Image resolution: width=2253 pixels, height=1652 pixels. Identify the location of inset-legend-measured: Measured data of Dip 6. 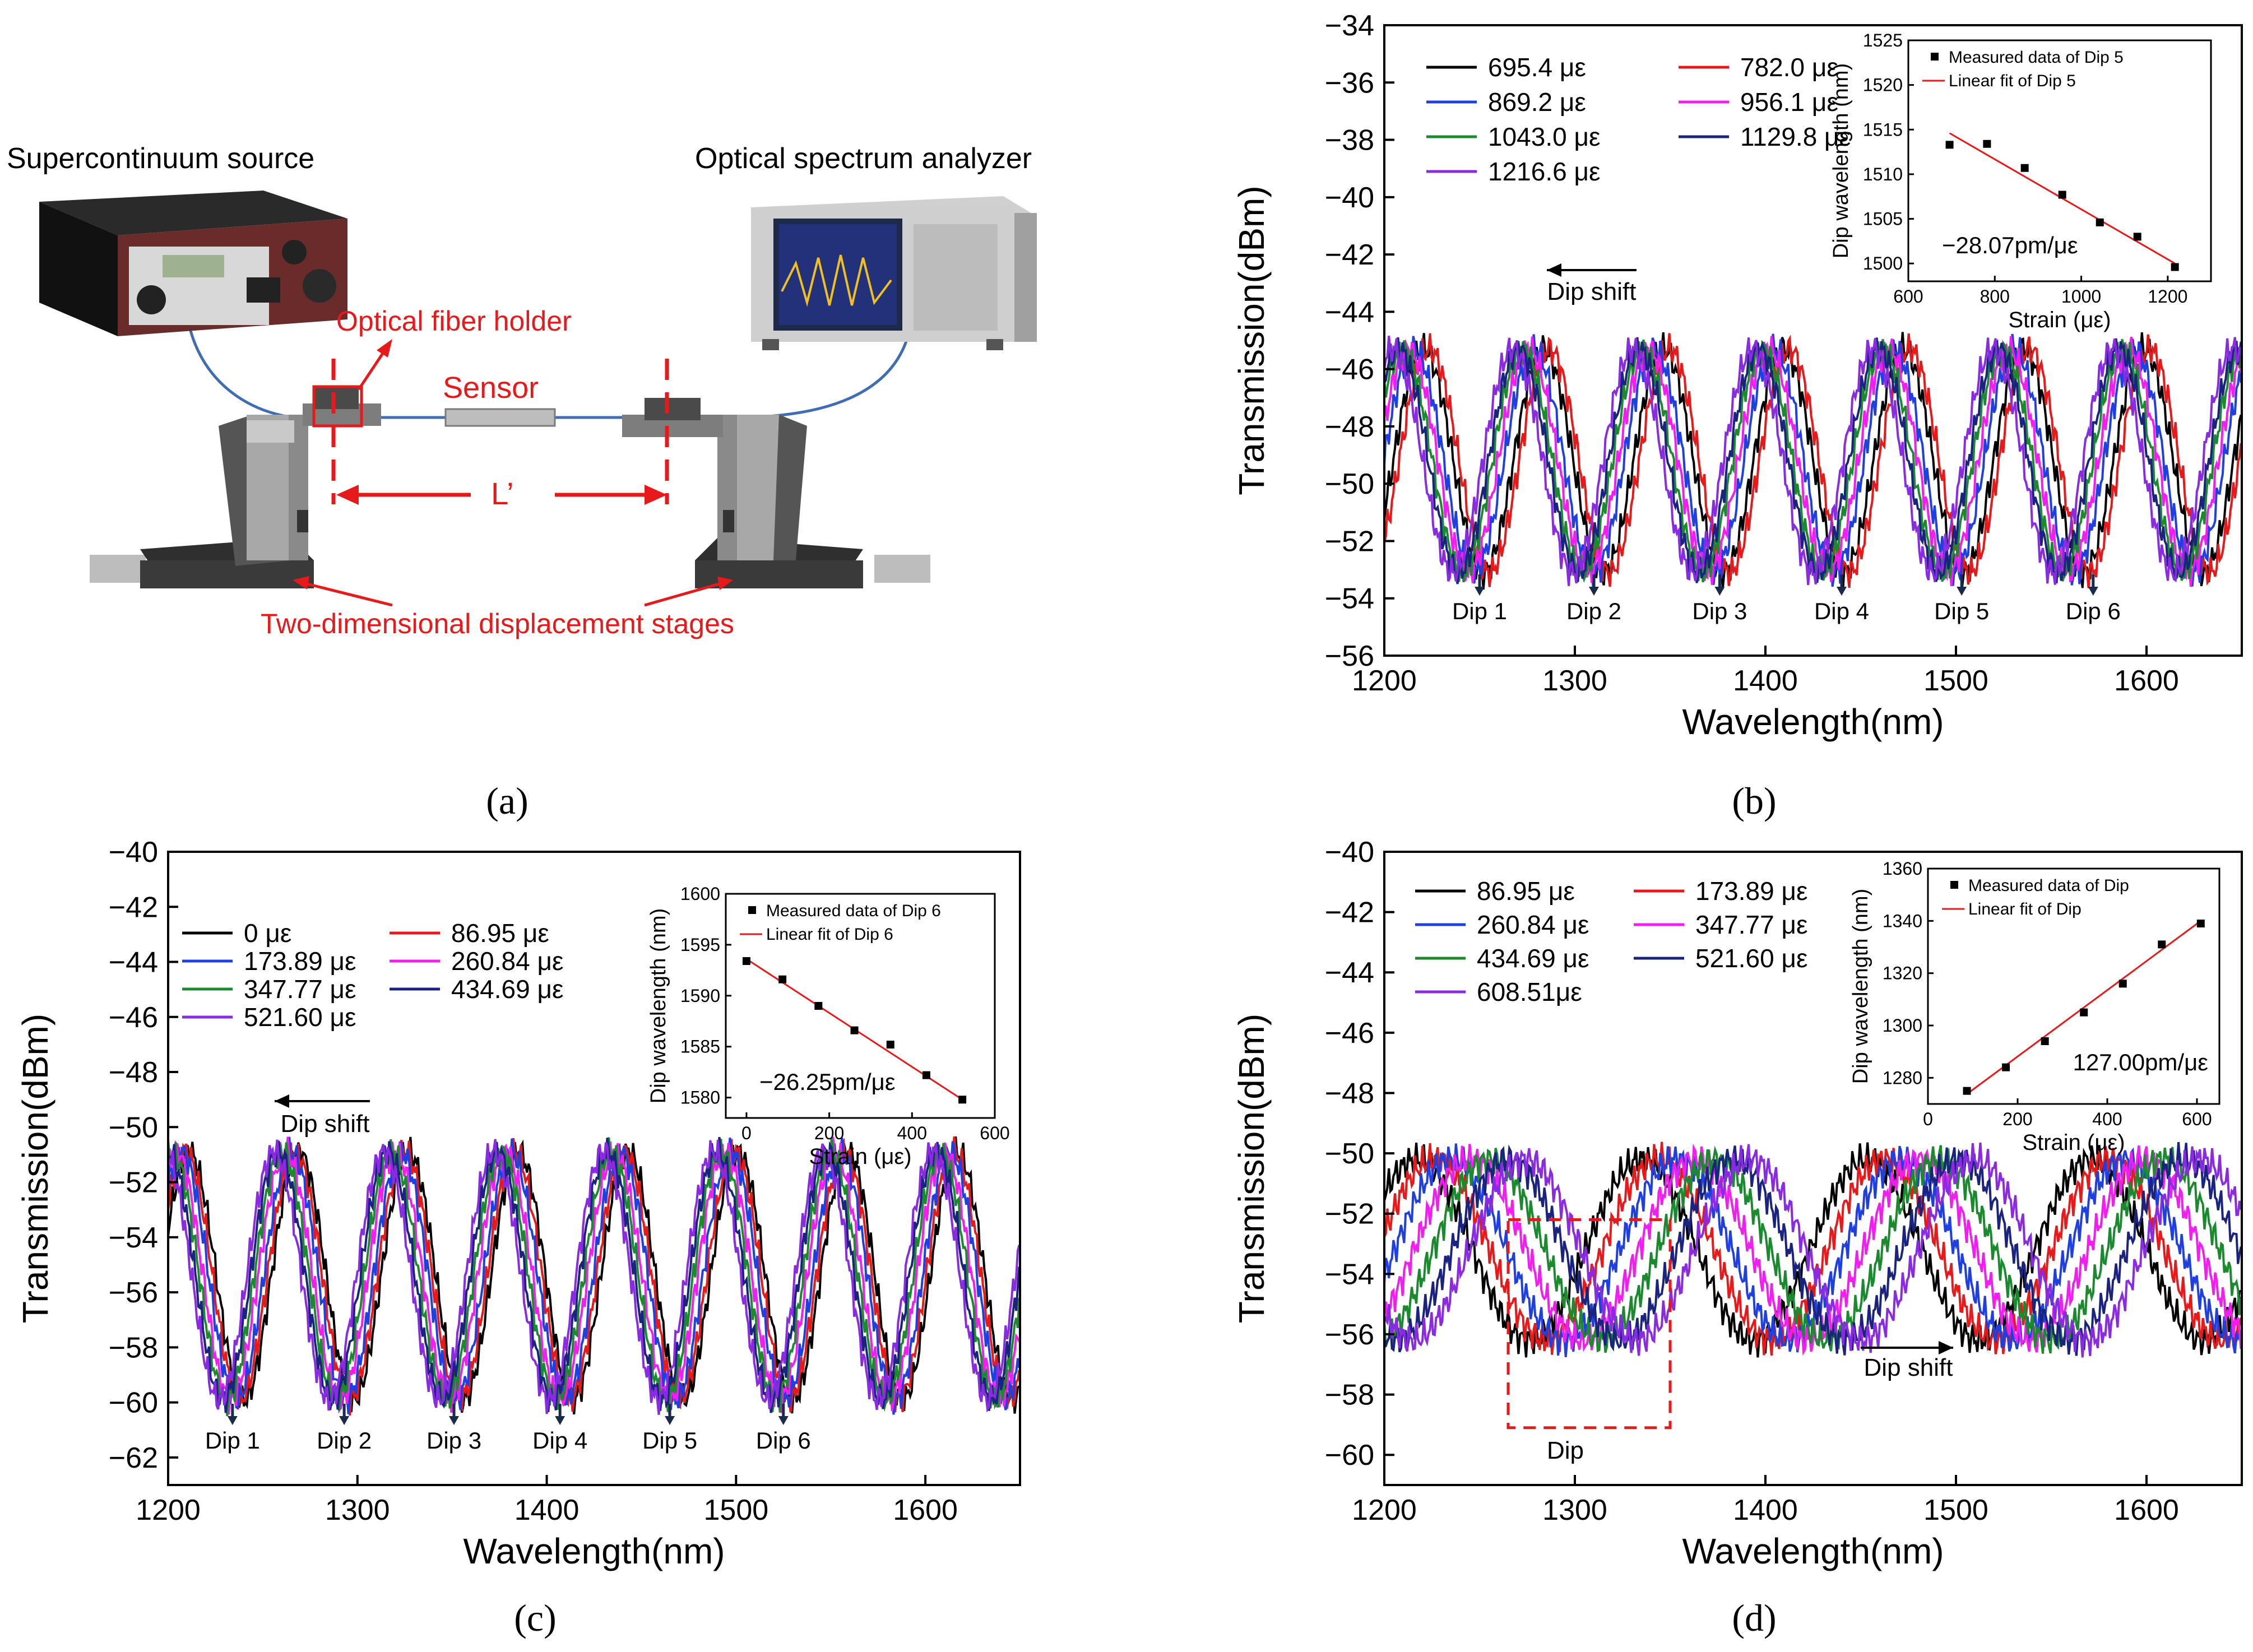
(853, 911).